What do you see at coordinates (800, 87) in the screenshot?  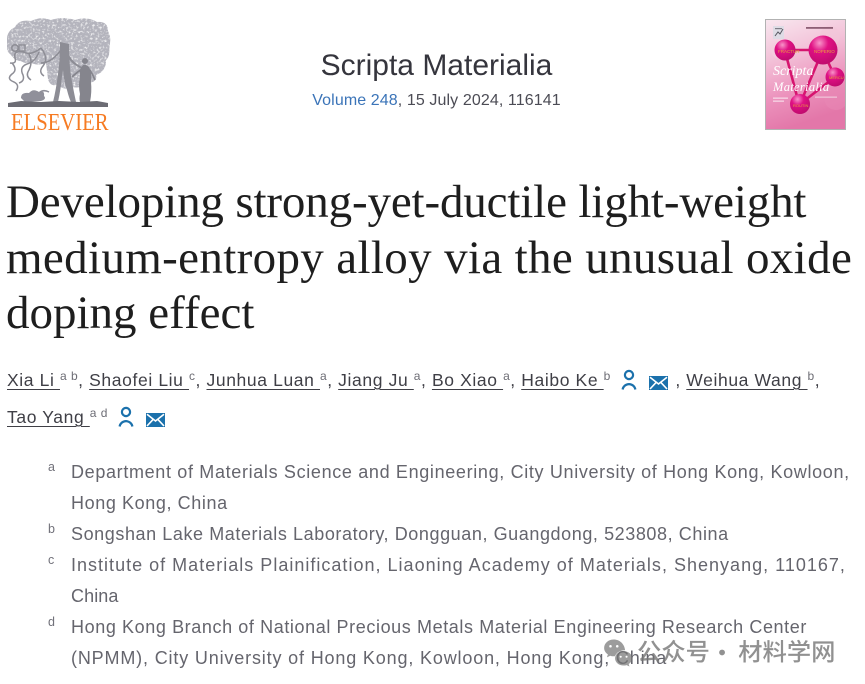 I see `svg-text: Materialia` at bounding box center [800, 87].